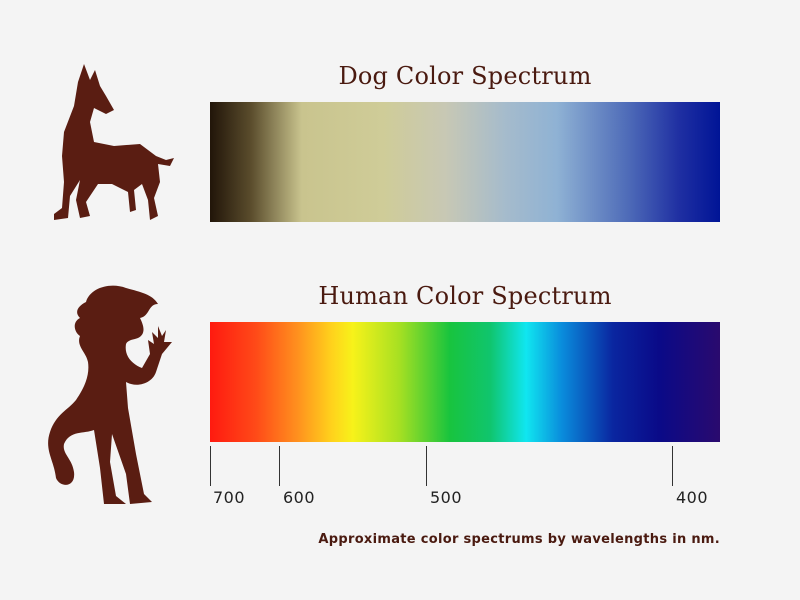 Image resolution: width=800 pixels, height=600 pixels. What do you see at coordinates (110, 394) in the screenshot?
I see `human-silhouette-icon` at bounding box center [110, 394].